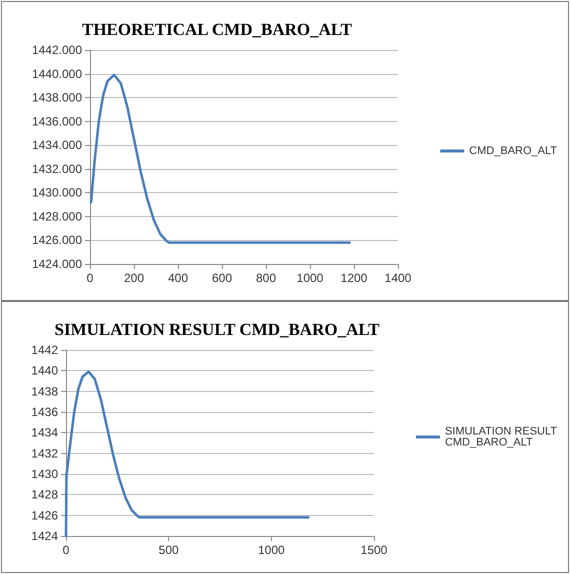  What do you see at coordinates (57, 97) in the screenshot?
I see `y-tick-label: 1438.000` at bounding box center [57, 97].